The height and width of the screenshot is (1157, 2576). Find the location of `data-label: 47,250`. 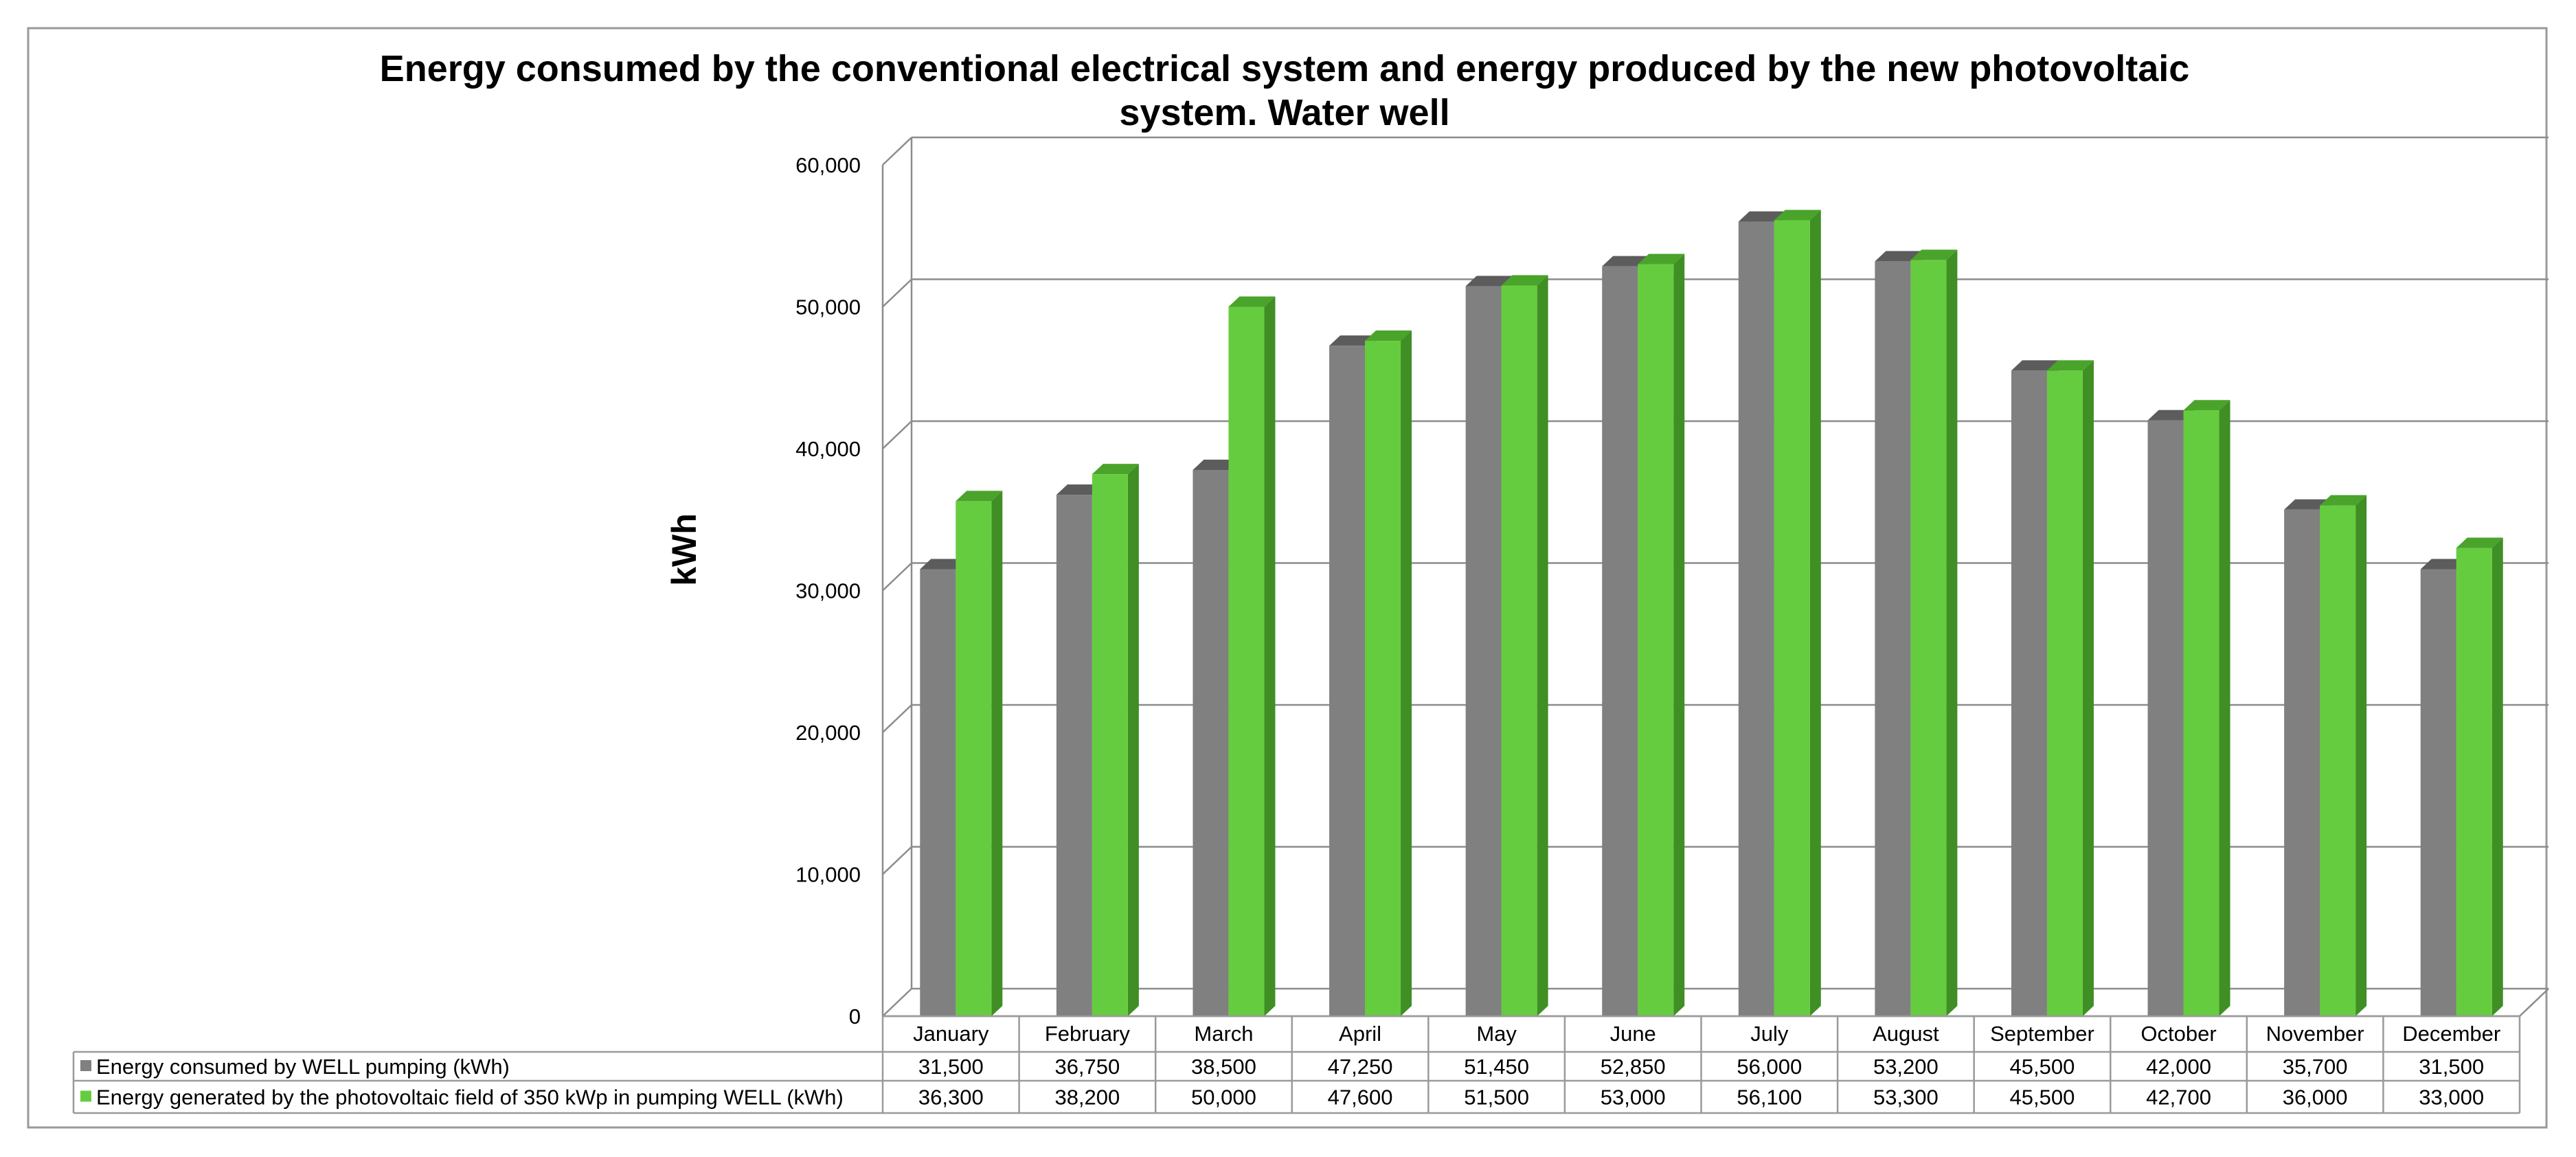

data-label: 47,250 is located at coordinates (1360, 1067).